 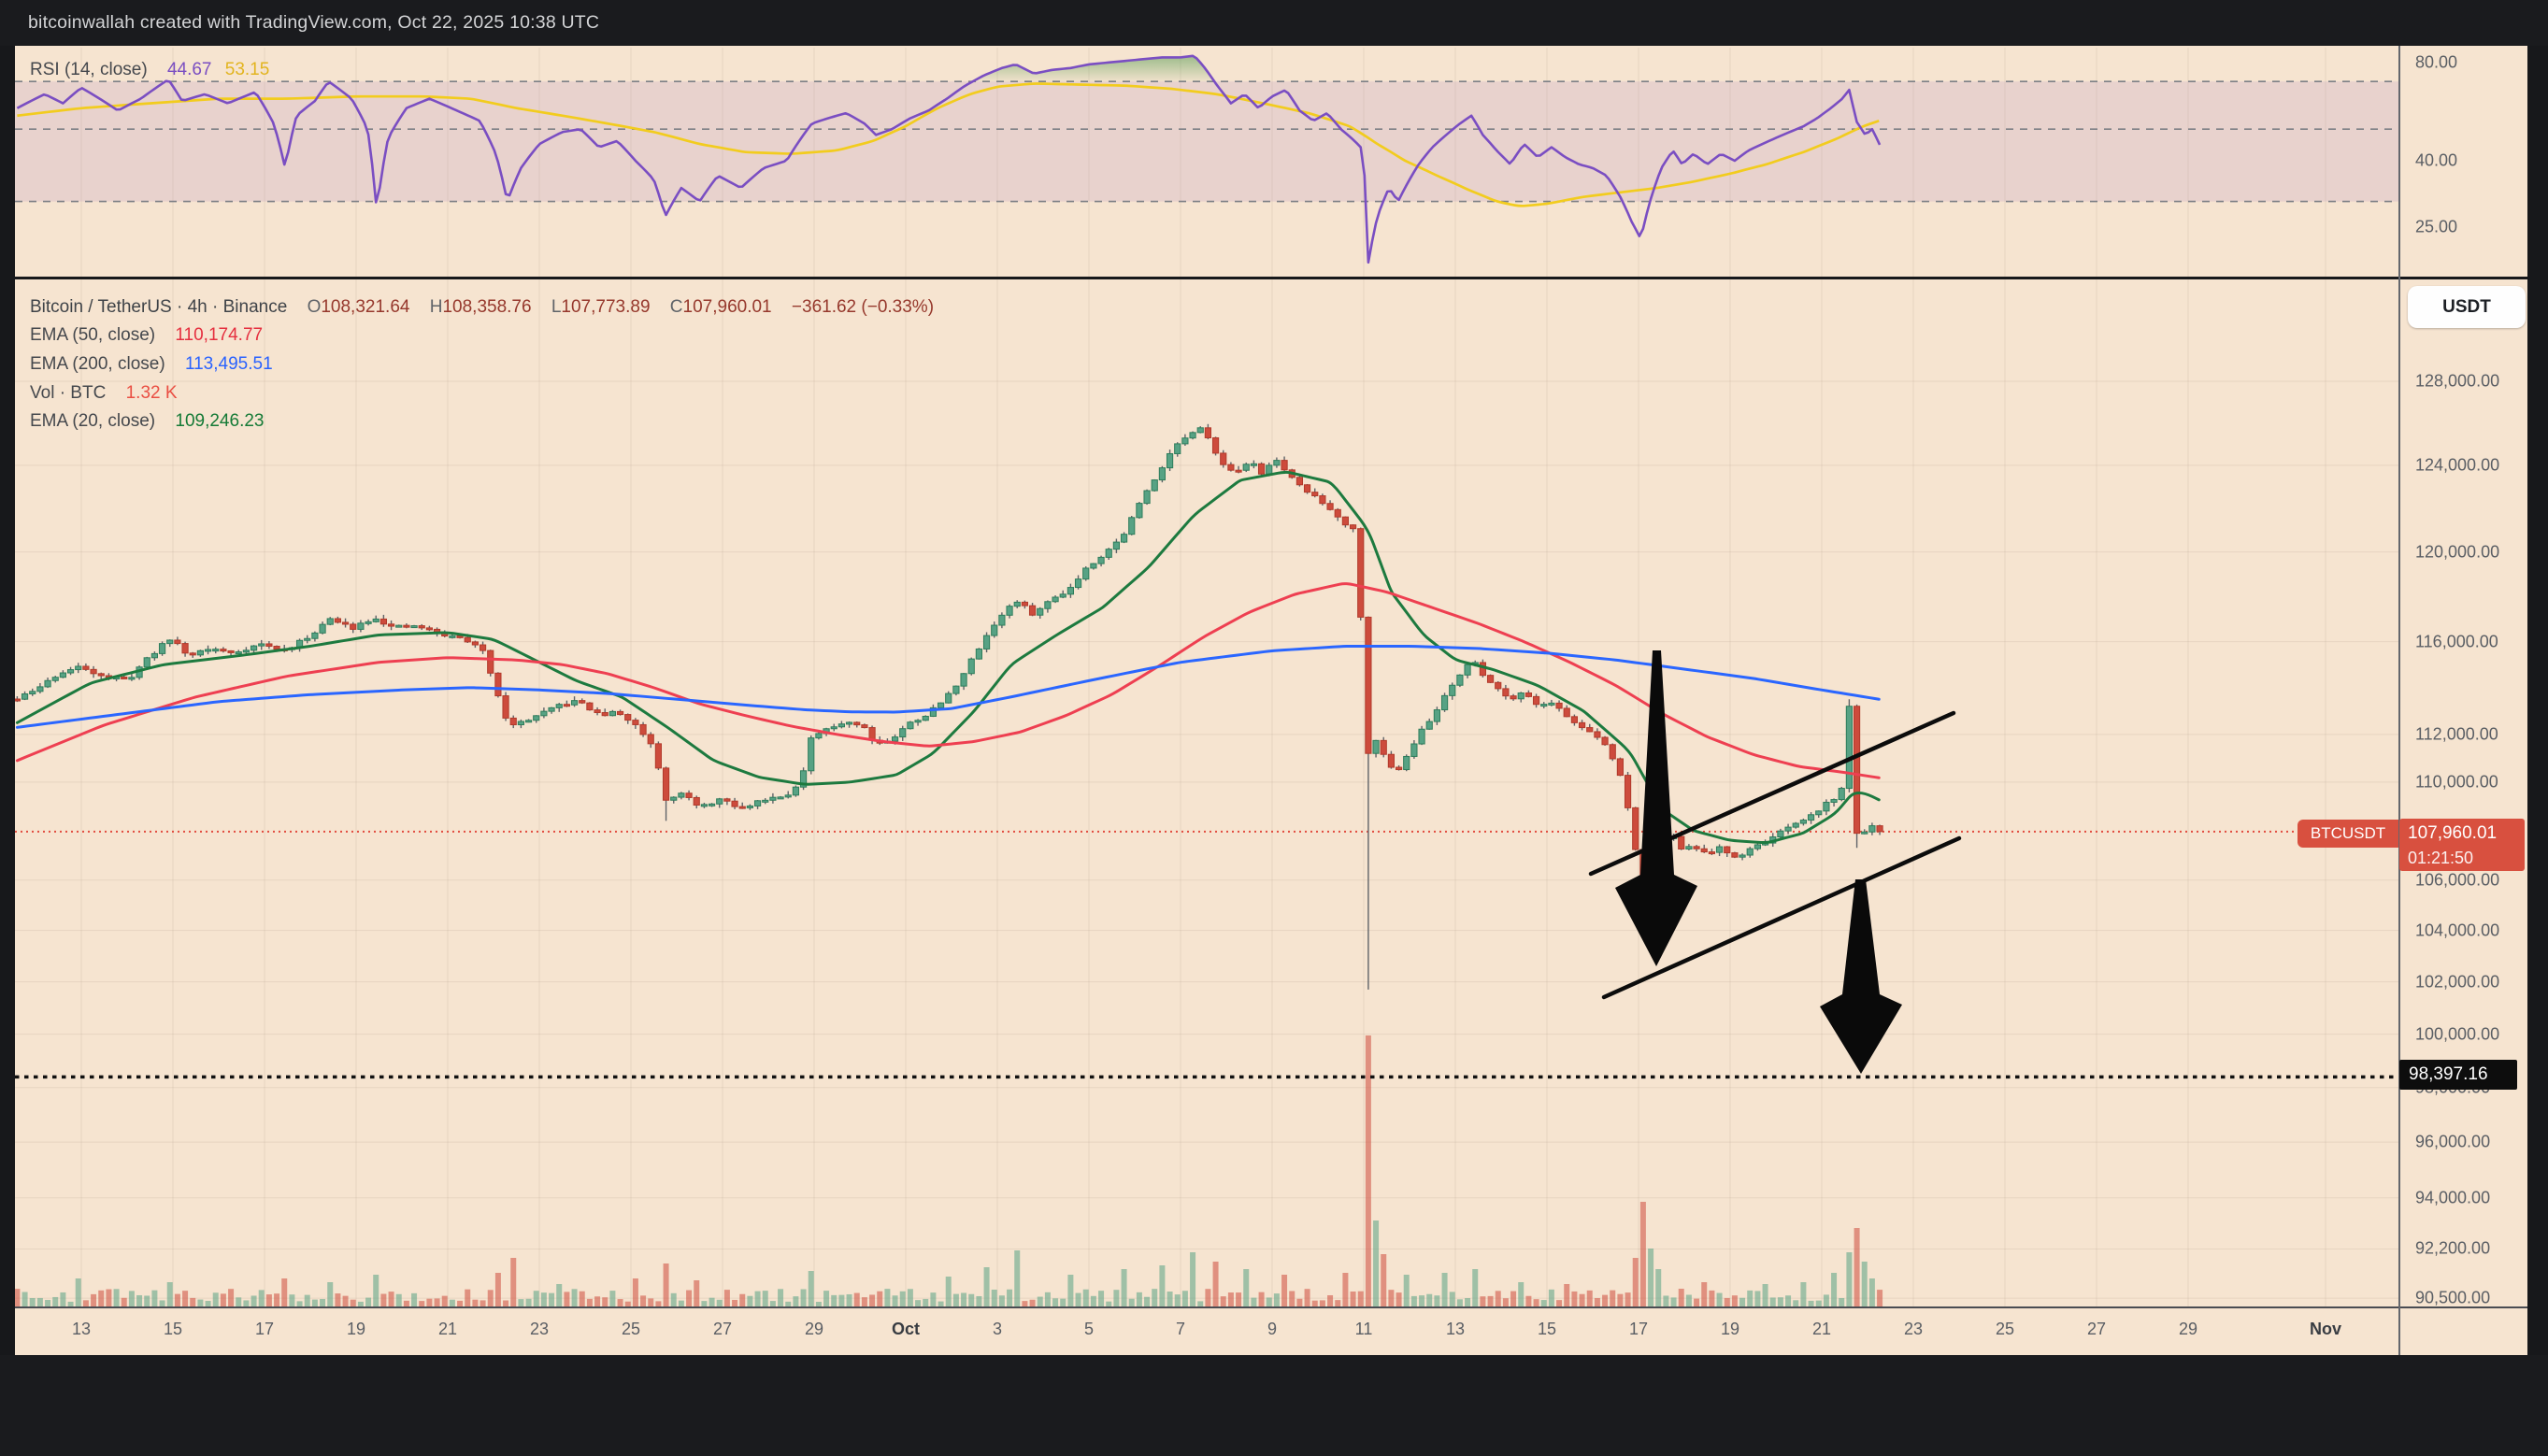 I want to click on rsi-ma-line, so click(x=948, y=144).